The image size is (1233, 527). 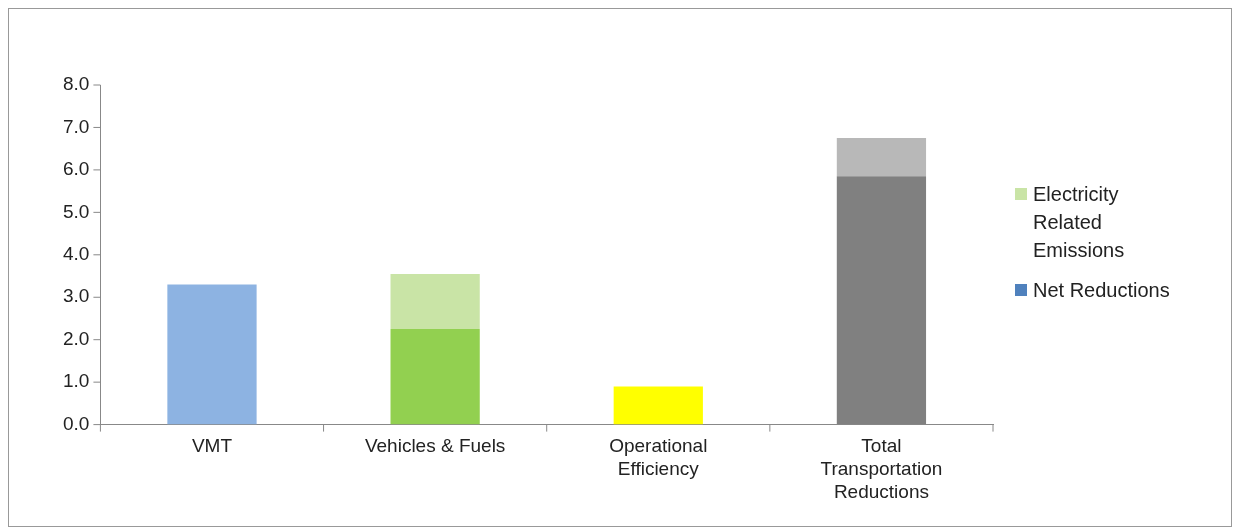 What do you see at coordinates (1079, 222) in the screenshot?
I see `legend-label: Electricity Related Emissions` at bounding box center [1079, 222].